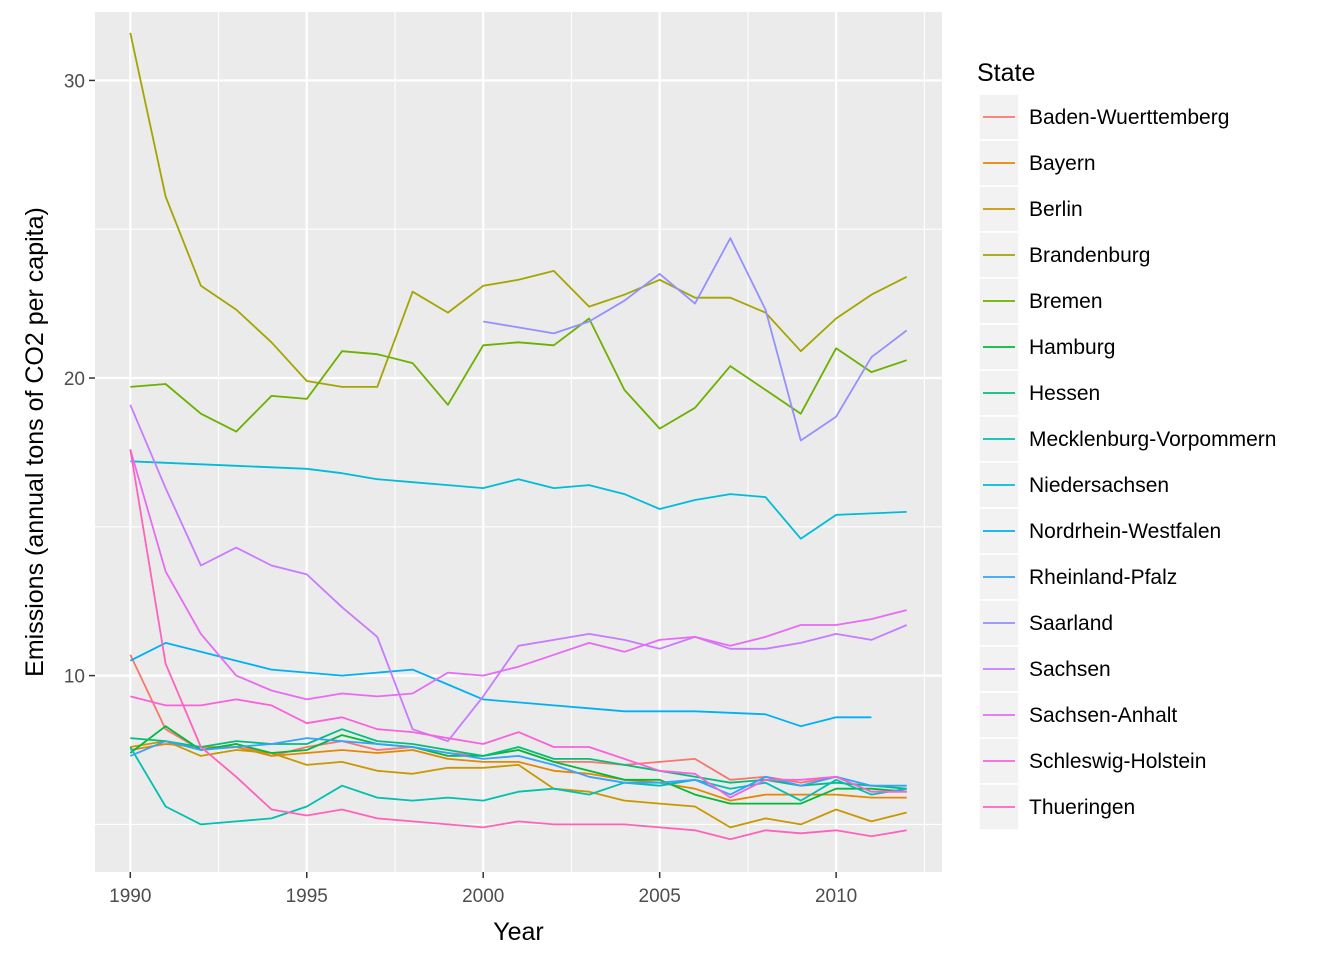 The image size is (1344, 960). I want to click on legend-item-nordrhein-westfalen: Nordrhein-Westfalen, so click(1099, 531).